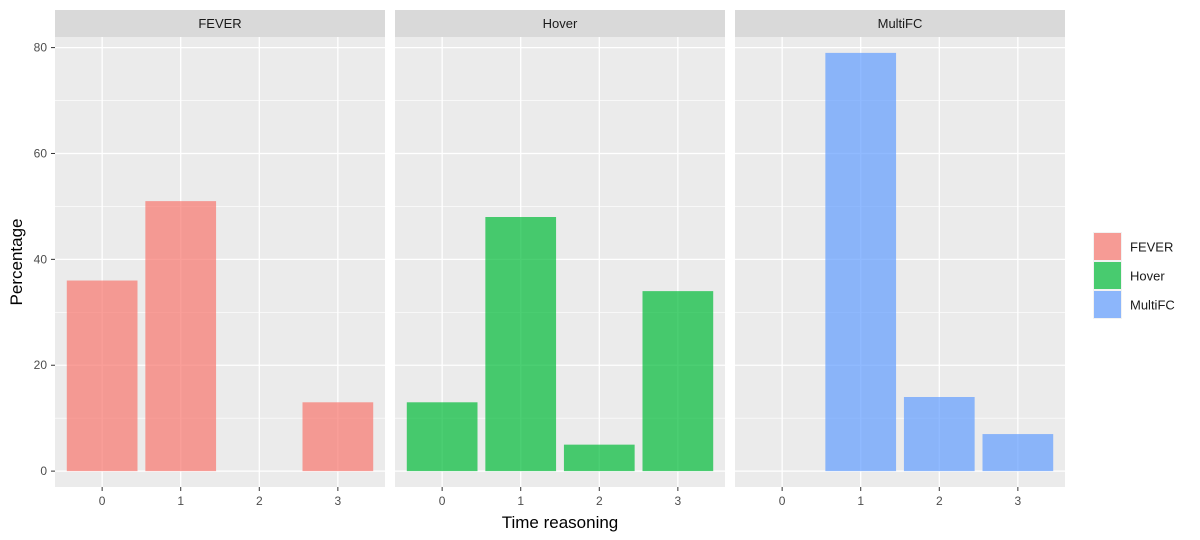 This screenshot has width=1200, height=540. What do you see at coordinates (41, 48) in the screenshot?
I see `y-tick-label: 80` at bounding box center [41, 48].